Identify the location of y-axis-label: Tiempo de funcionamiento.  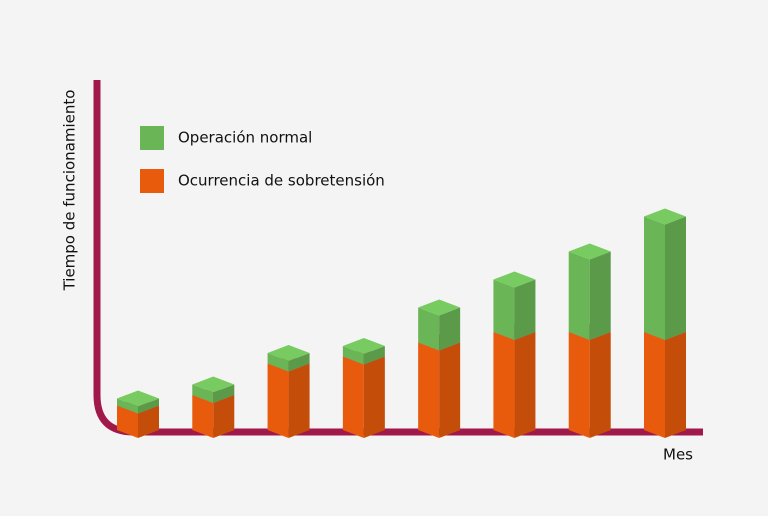
(70, 191).